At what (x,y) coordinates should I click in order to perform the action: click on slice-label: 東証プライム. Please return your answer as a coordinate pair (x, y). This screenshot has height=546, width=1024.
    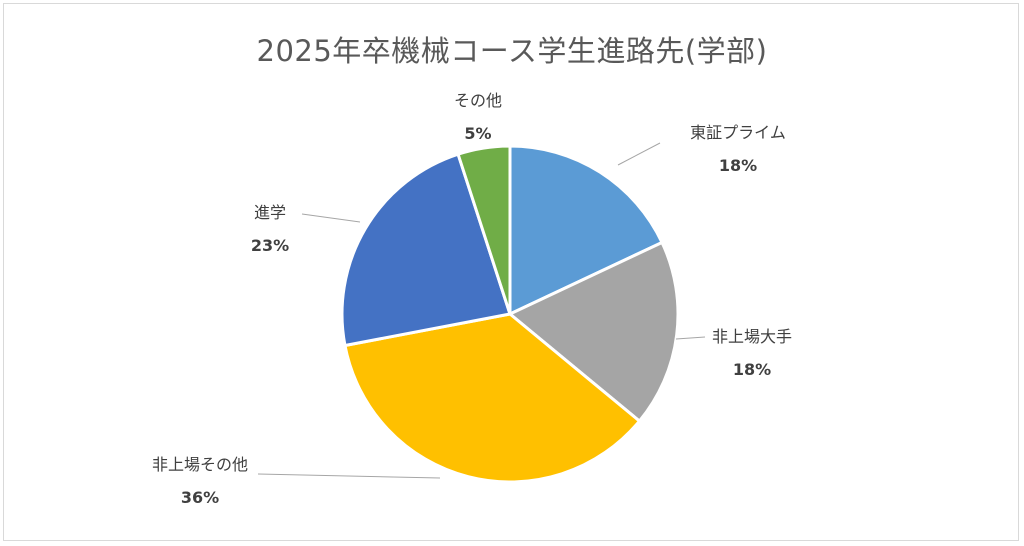
    Looking at the image, I should click on (738, 132).